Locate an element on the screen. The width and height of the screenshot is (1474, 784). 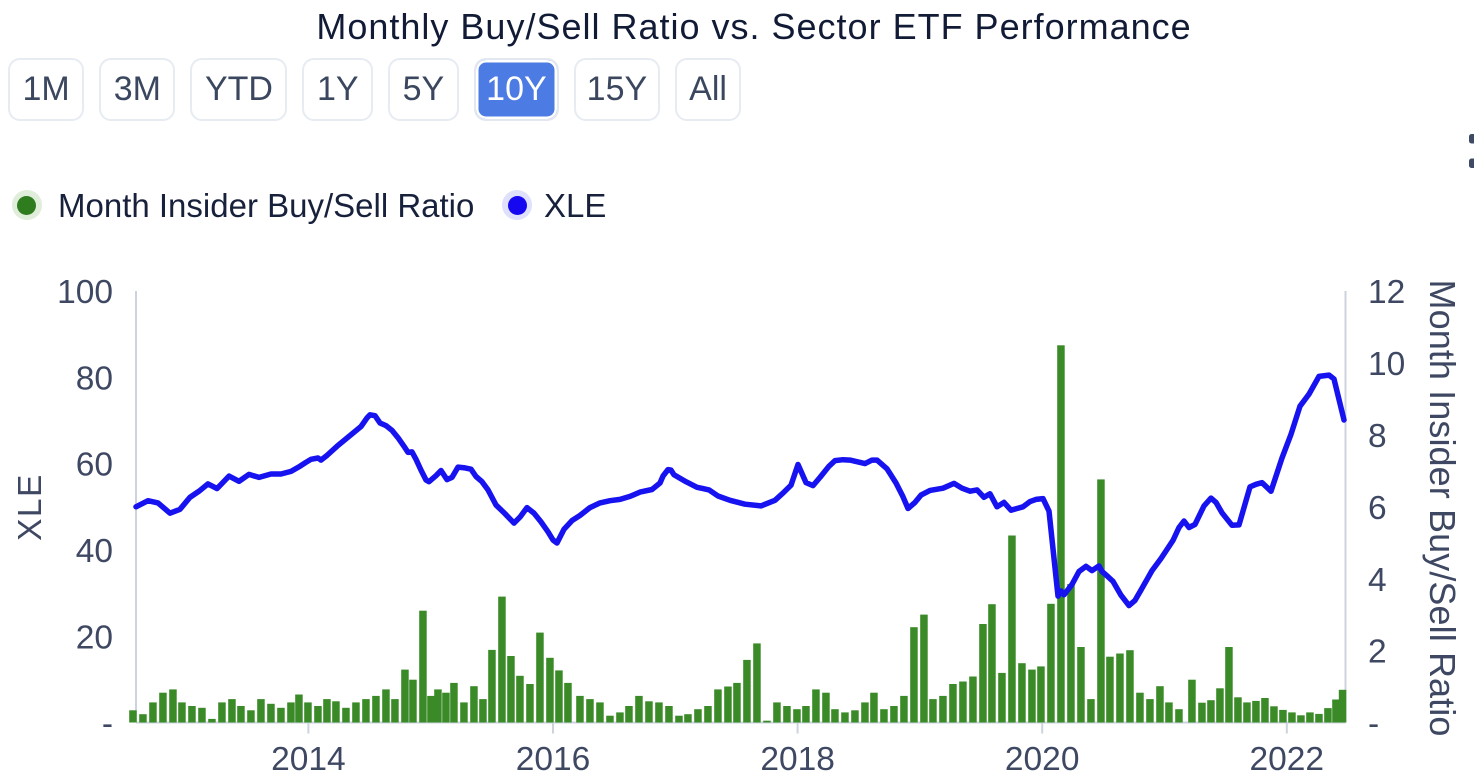
svg-text: 8 is located at coordinates (1377, 436).